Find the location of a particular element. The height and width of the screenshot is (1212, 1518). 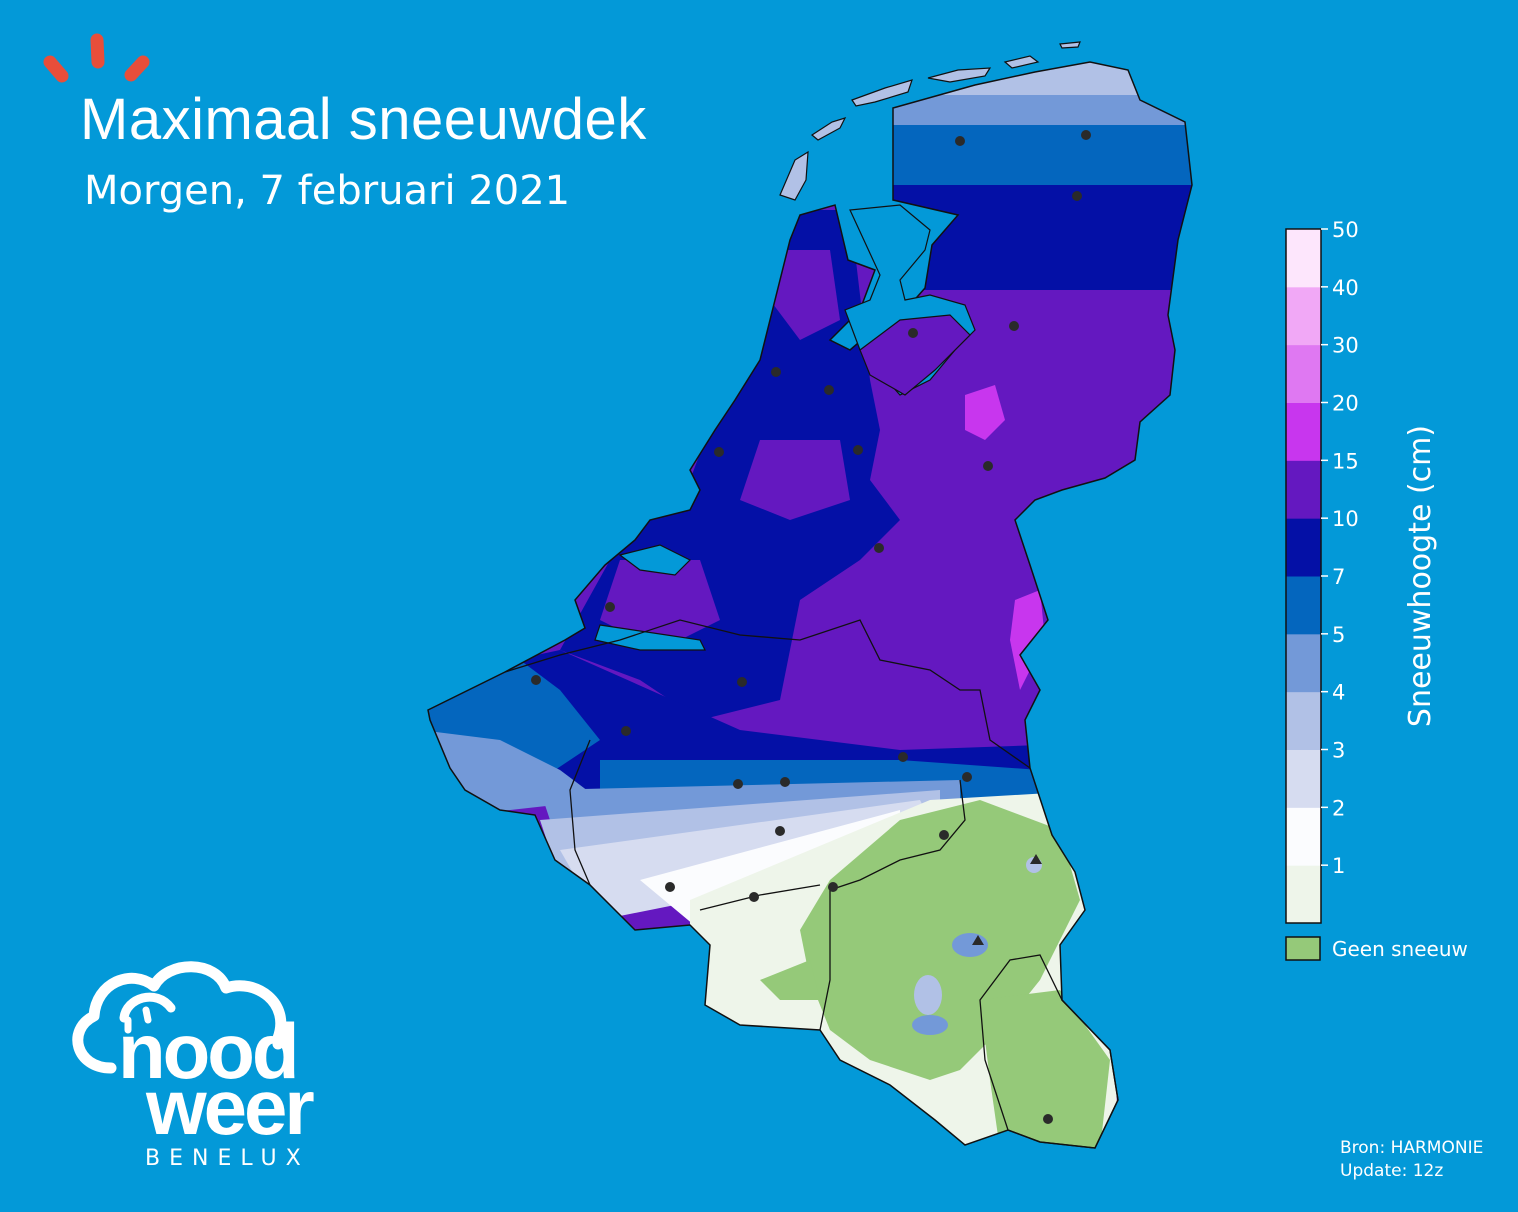

no-snow-swatch is located at coordinates (1303, 948).